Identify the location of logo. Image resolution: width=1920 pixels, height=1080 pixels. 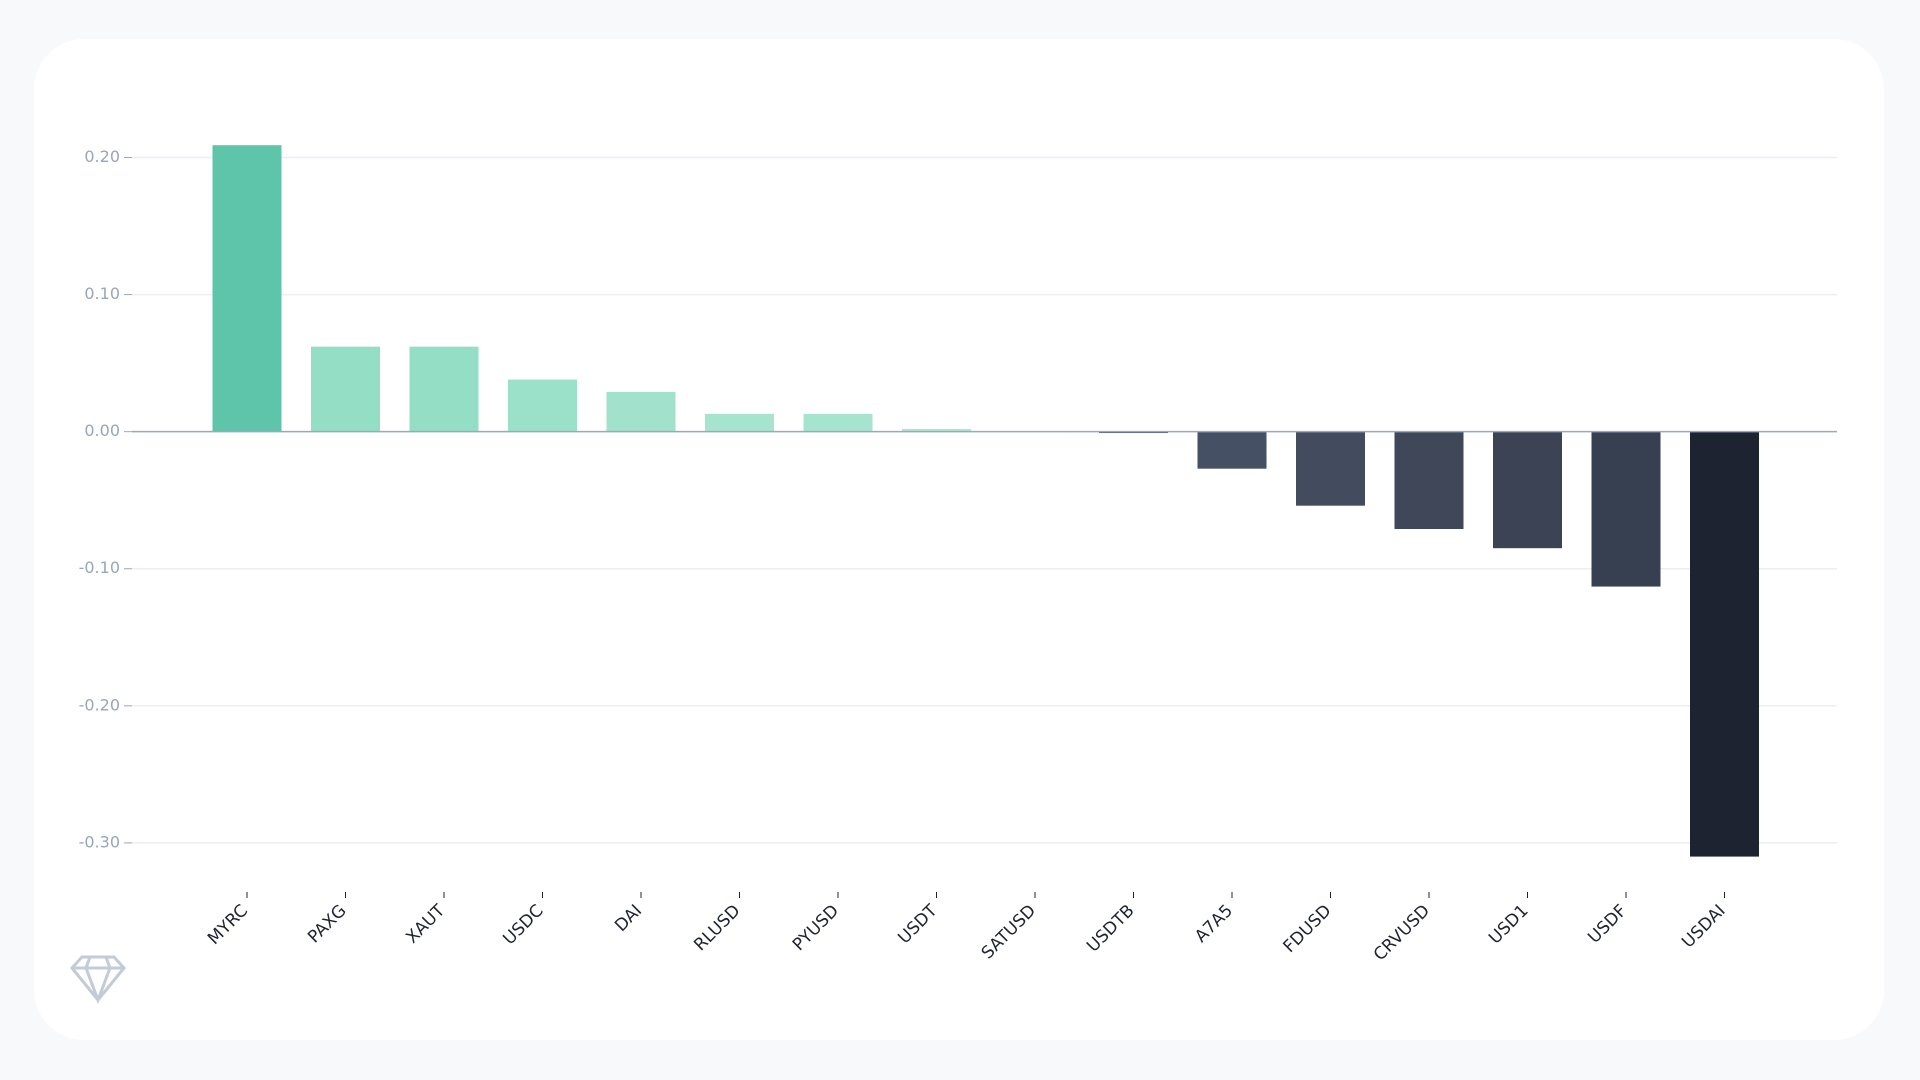
(98, 980).